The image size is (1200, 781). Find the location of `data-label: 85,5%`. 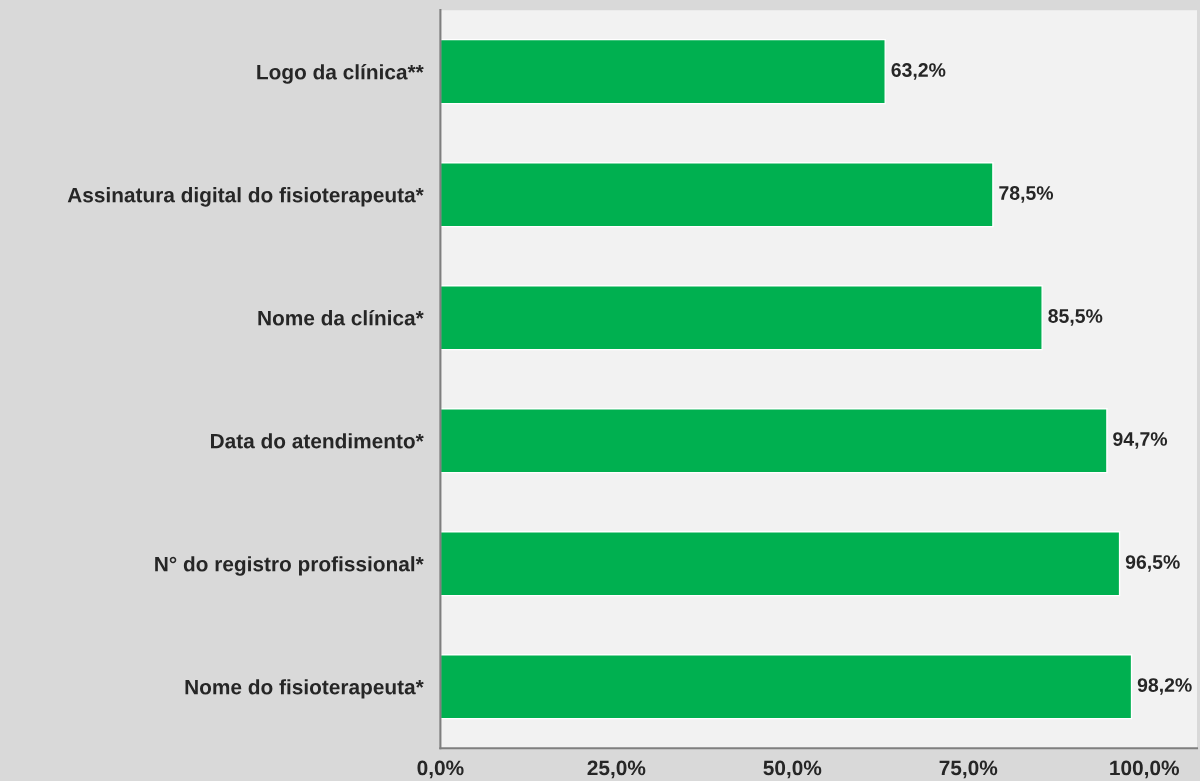

data-label: 85,5% is located at coordinates (1075, 317).